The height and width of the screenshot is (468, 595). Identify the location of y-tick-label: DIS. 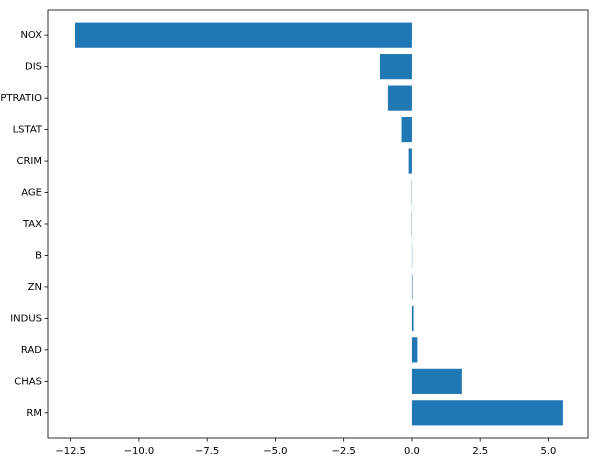
(33, 67).